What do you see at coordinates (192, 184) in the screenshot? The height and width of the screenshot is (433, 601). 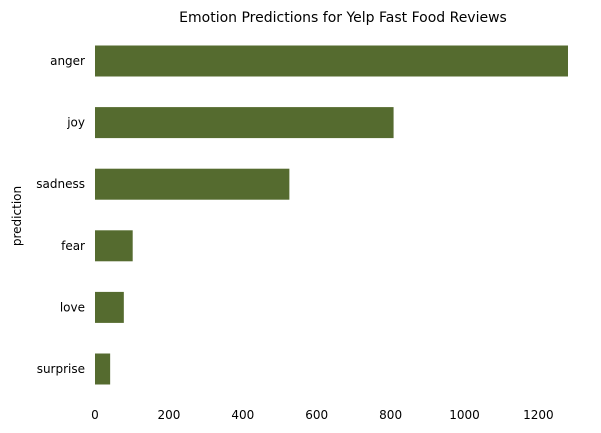 I see `bar-sadness` at bounding box center [192, 184].